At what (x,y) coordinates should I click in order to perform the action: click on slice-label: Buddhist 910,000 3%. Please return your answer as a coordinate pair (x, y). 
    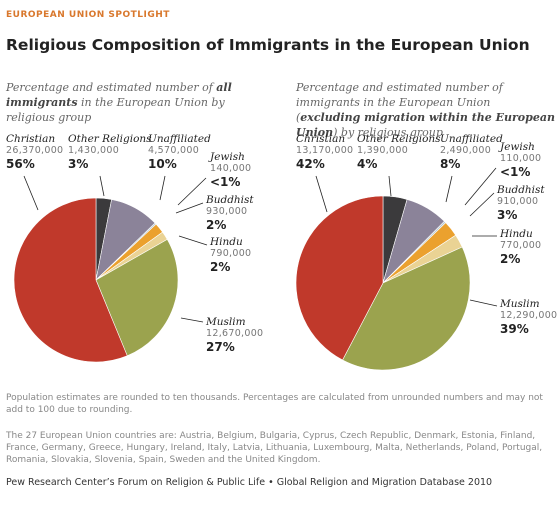
    Looking at the image, I should click on (521, 203).